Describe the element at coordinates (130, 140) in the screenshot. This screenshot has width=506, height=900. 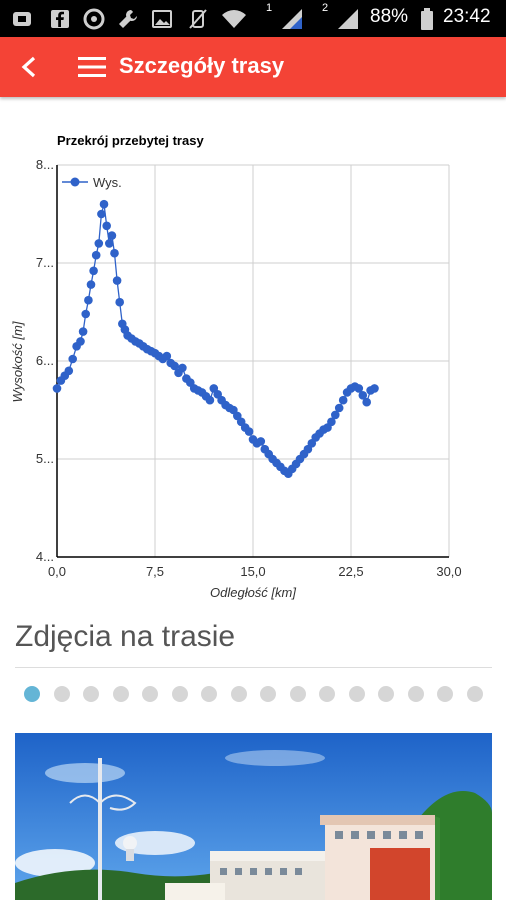
I see `chart-title: Przekrój przebytej trasy` at that location.